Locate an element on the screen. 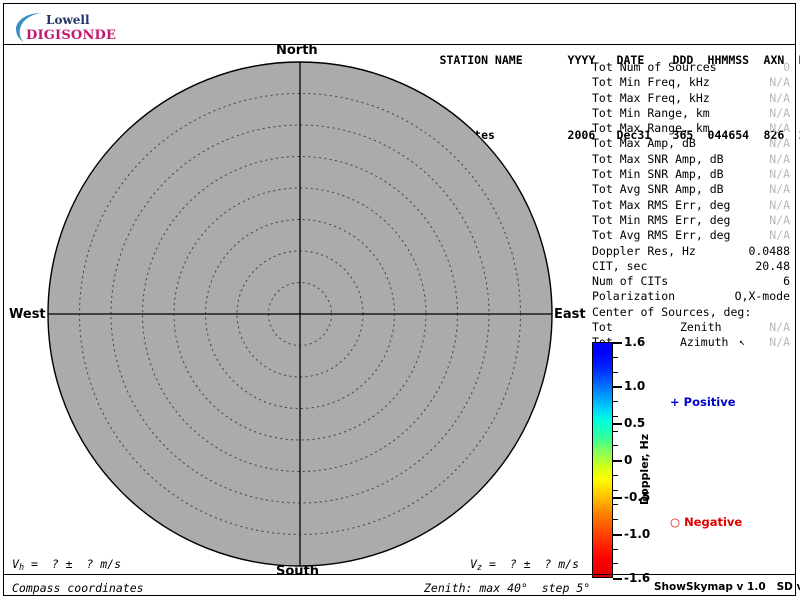 This screenshot has width=800, height=600. stats-row: Center of Sources, deg: is located at coordinates (692, 312).